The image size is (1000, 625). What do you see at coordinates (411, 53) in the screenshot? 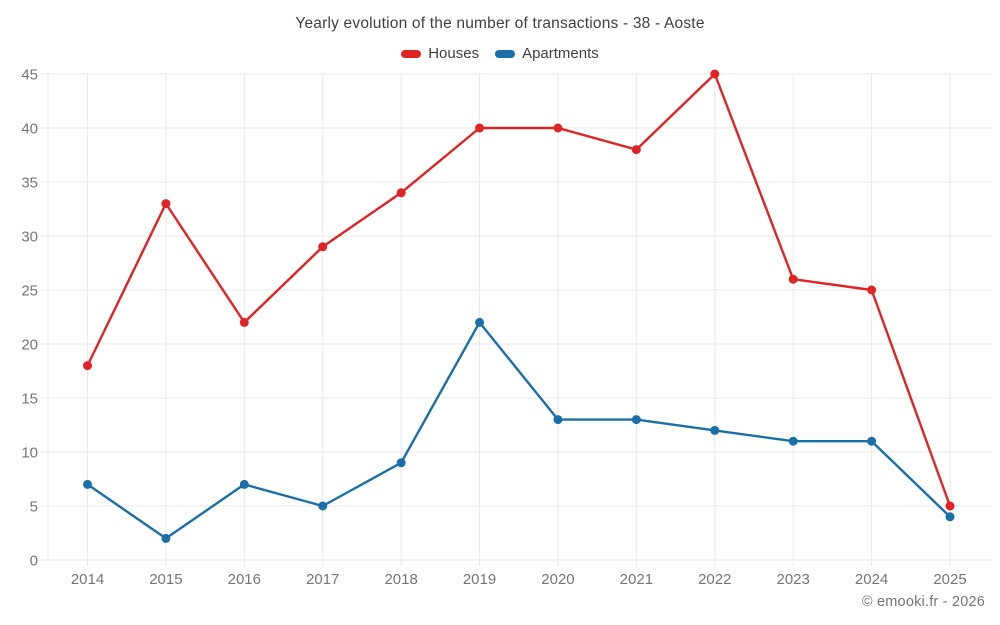
I see `houses-series-swatch-icon` at bounding box center [411, 53].